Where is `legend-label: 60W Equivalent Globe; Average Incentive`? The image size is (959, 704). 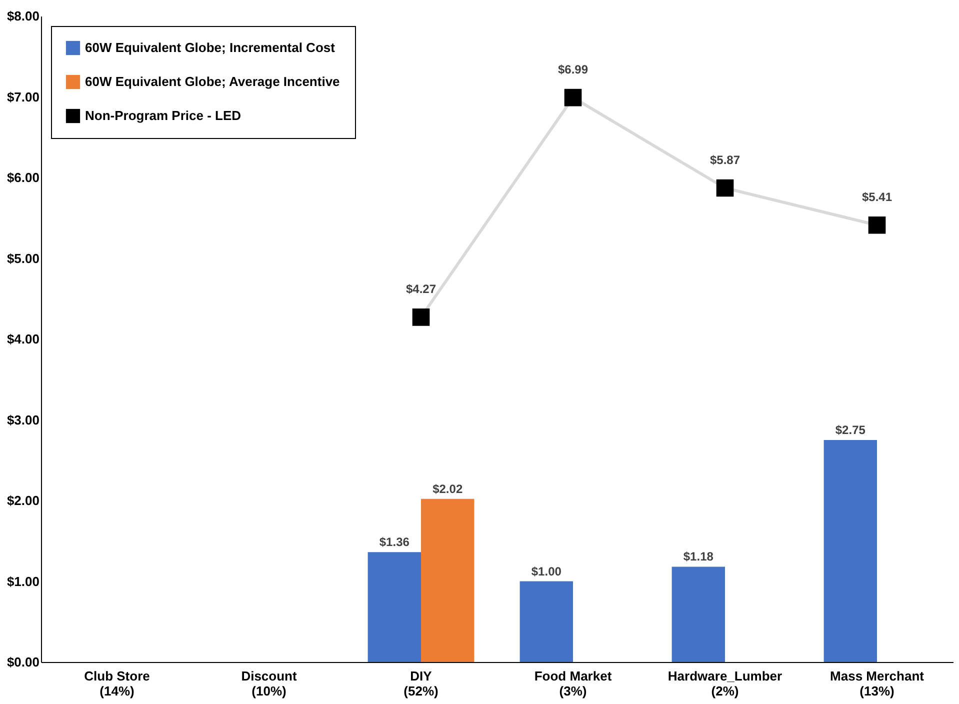
legend-label: 60W Equivalent Globe; Average Incentive is located at coordinates (212, 81).